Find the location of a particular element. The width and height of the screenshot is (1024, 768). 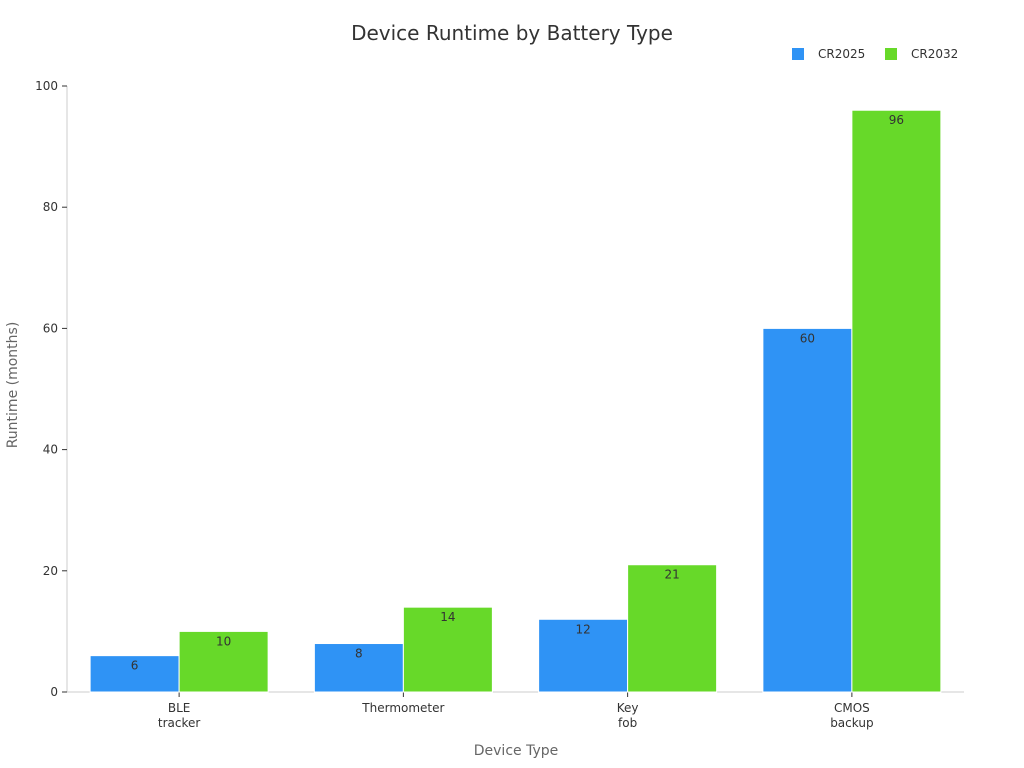

chart-title: Device Runtime by Battery Type is located at coordinates (512, 33).